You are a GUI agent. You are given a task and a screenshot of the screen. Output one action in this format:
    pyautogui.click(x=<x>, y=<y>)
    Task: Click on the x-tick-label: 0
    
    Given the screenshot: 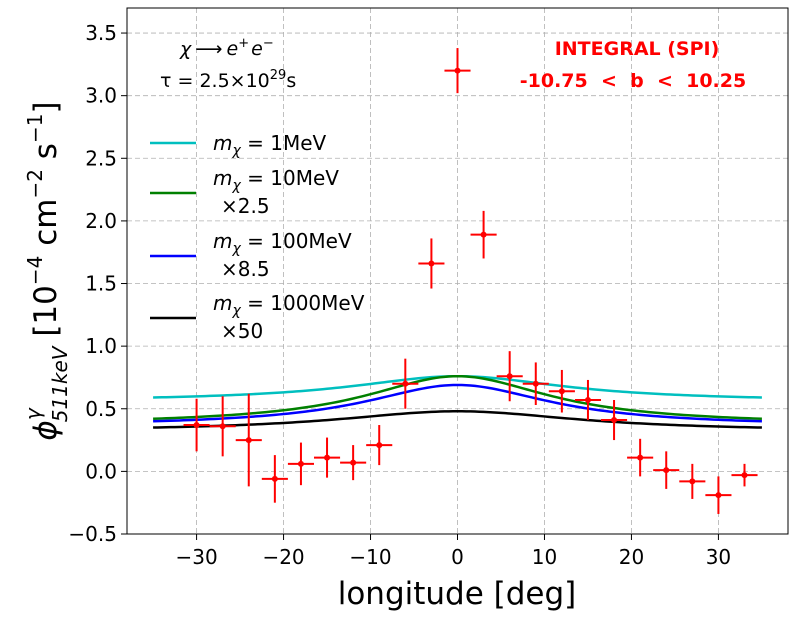 What is the action you would take?
    pyautogui.click(x=457, y=557)
    